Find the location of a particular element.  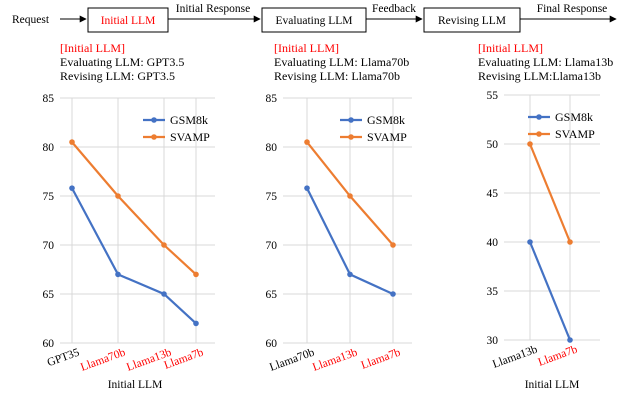

revising-llm-label: Revising LLM is located at coordinates (472, 21).